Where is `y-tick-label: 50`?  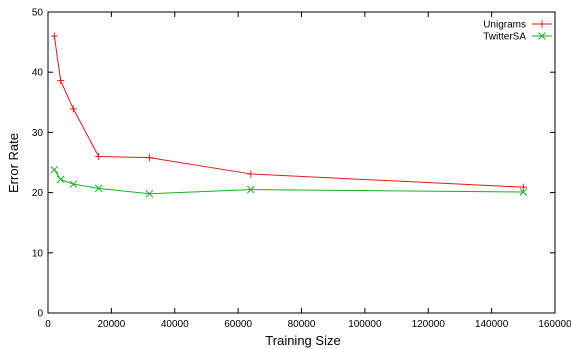 y-tick-label: 50 is located at coordinates (38, 13).